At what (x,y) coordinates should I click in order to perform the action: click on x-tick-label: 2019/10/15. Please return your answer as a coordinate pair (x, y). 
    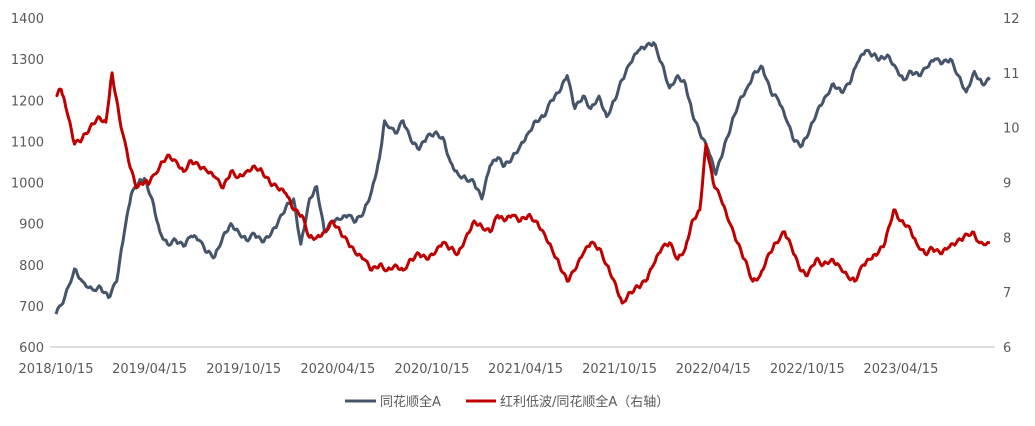
    Looking at the image, I should click on (243, 369).